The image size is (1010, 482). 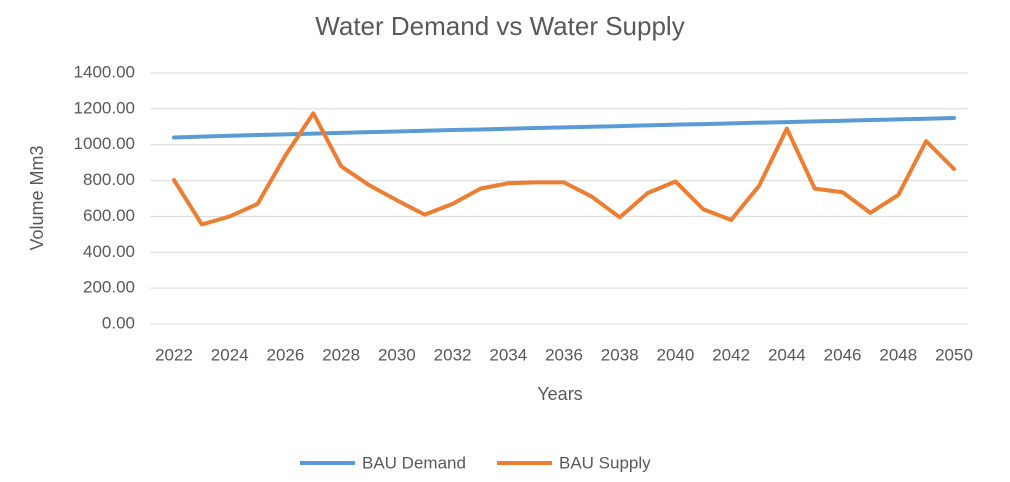 What do you see at coordinates (564, 128) in the screenshot?
I see `series-line` at bounding box center [564, 128].